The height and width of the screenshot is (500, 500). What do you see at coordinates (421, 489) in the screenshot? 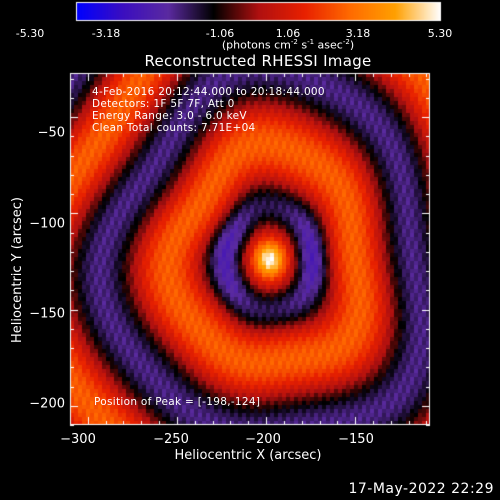
I see `footer-timestamp: 17-May-2022 22:29` at bounding box center [421, 489].